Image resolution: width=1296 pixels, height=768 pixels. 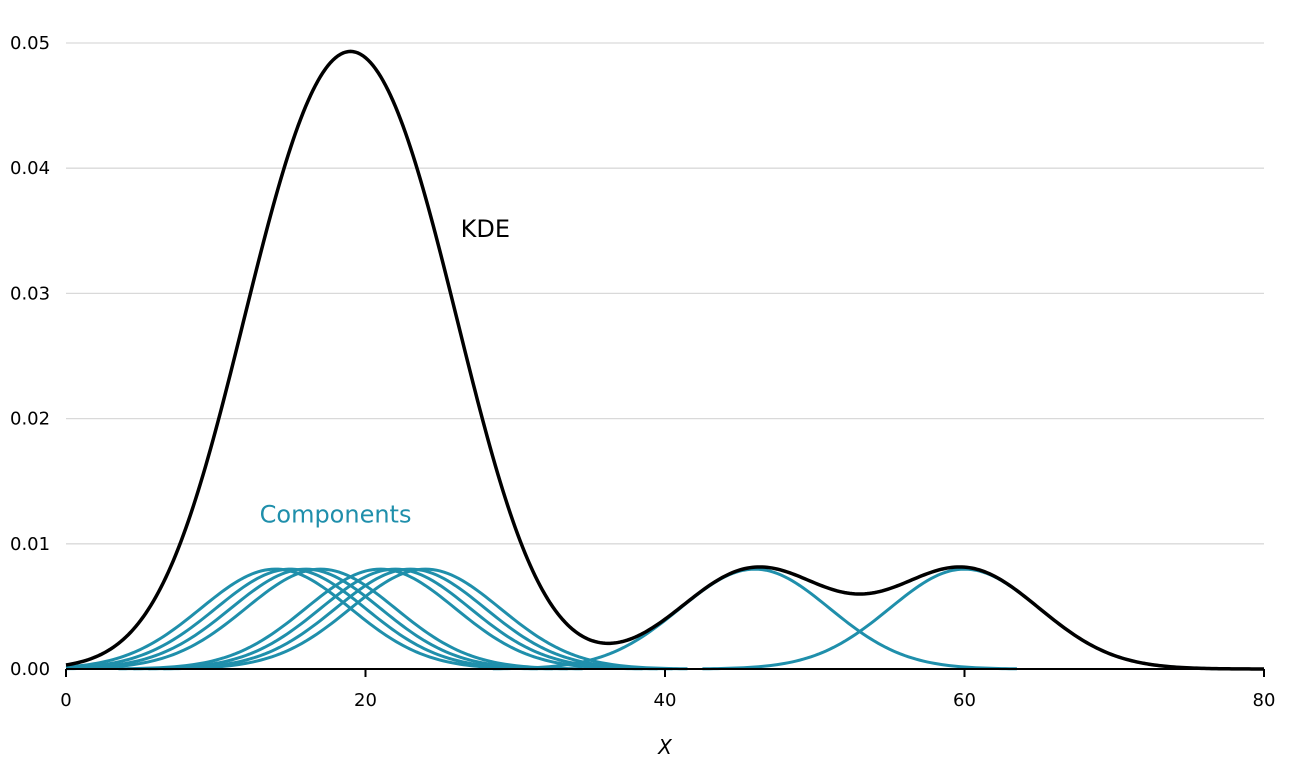 I want to click on y-axis-ticks: 0.00 0.01 0.02 0.03 0.04 0.05, so click(x=30, y=356).